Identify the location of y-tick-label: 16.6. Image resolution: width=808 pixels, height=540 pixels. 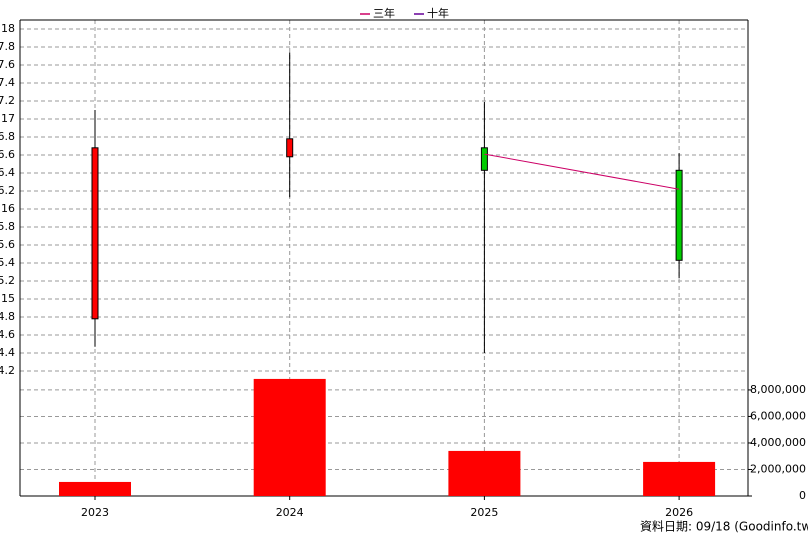
(7, 154).